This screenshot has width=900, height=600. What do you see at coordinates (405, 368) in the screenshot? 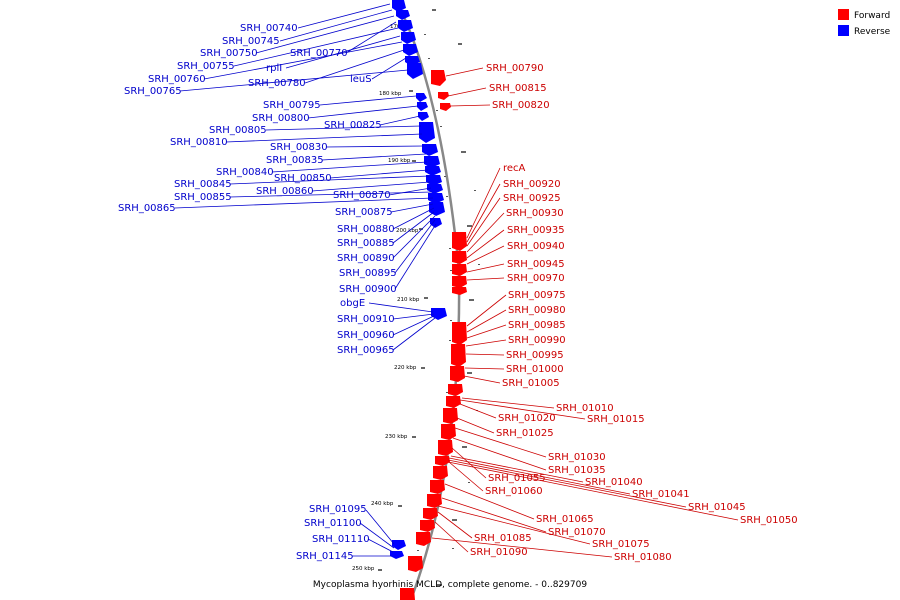
I see `scale-label-220: 220 kbp` at bounding box center [405, 368].